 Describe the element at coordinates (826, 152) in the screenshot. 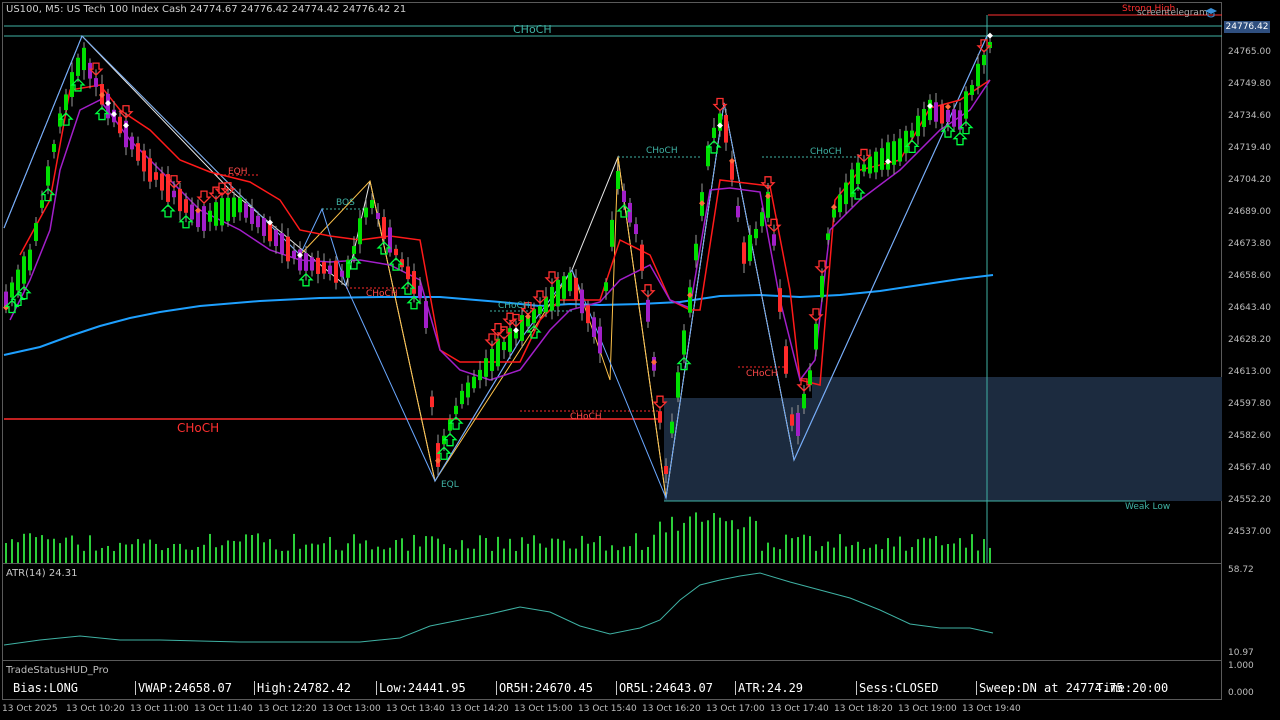

I see `choch-mid5-label: CHoCH` at that location.